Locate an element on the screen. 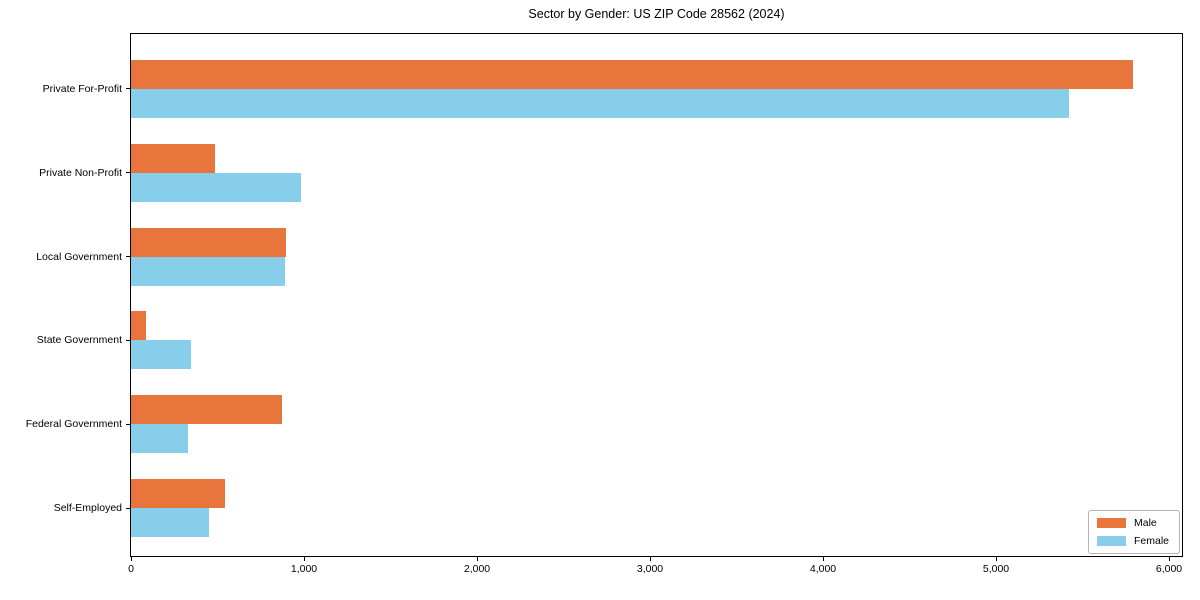 This screenshot has width=1200, height=600. y-tick-label: Private Non-Profit is located at coordinates (80, 172).